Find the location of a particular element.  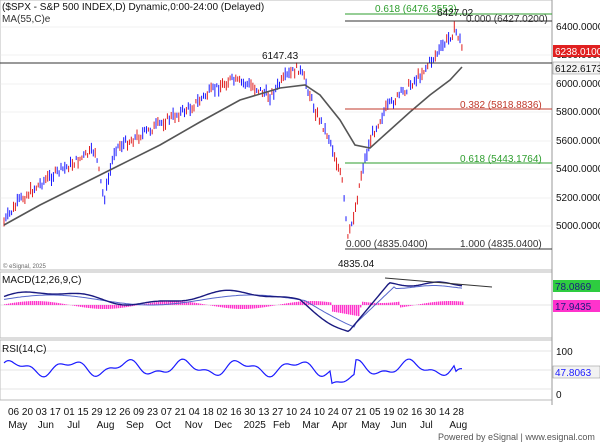

time-axis-date: 05 is located at coordinates (375, 412).